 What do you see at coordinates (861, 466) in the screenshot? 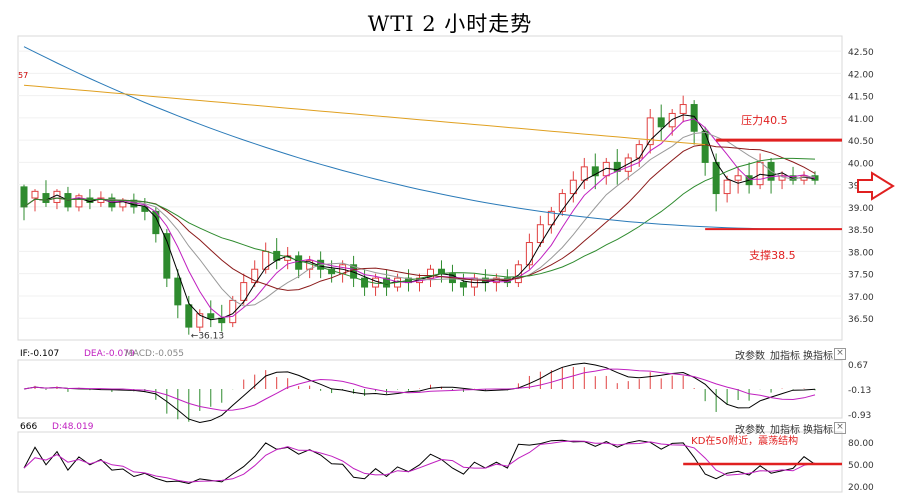
I see `kd-y-tick-label: 50.00` at bounding box center [861, 466].